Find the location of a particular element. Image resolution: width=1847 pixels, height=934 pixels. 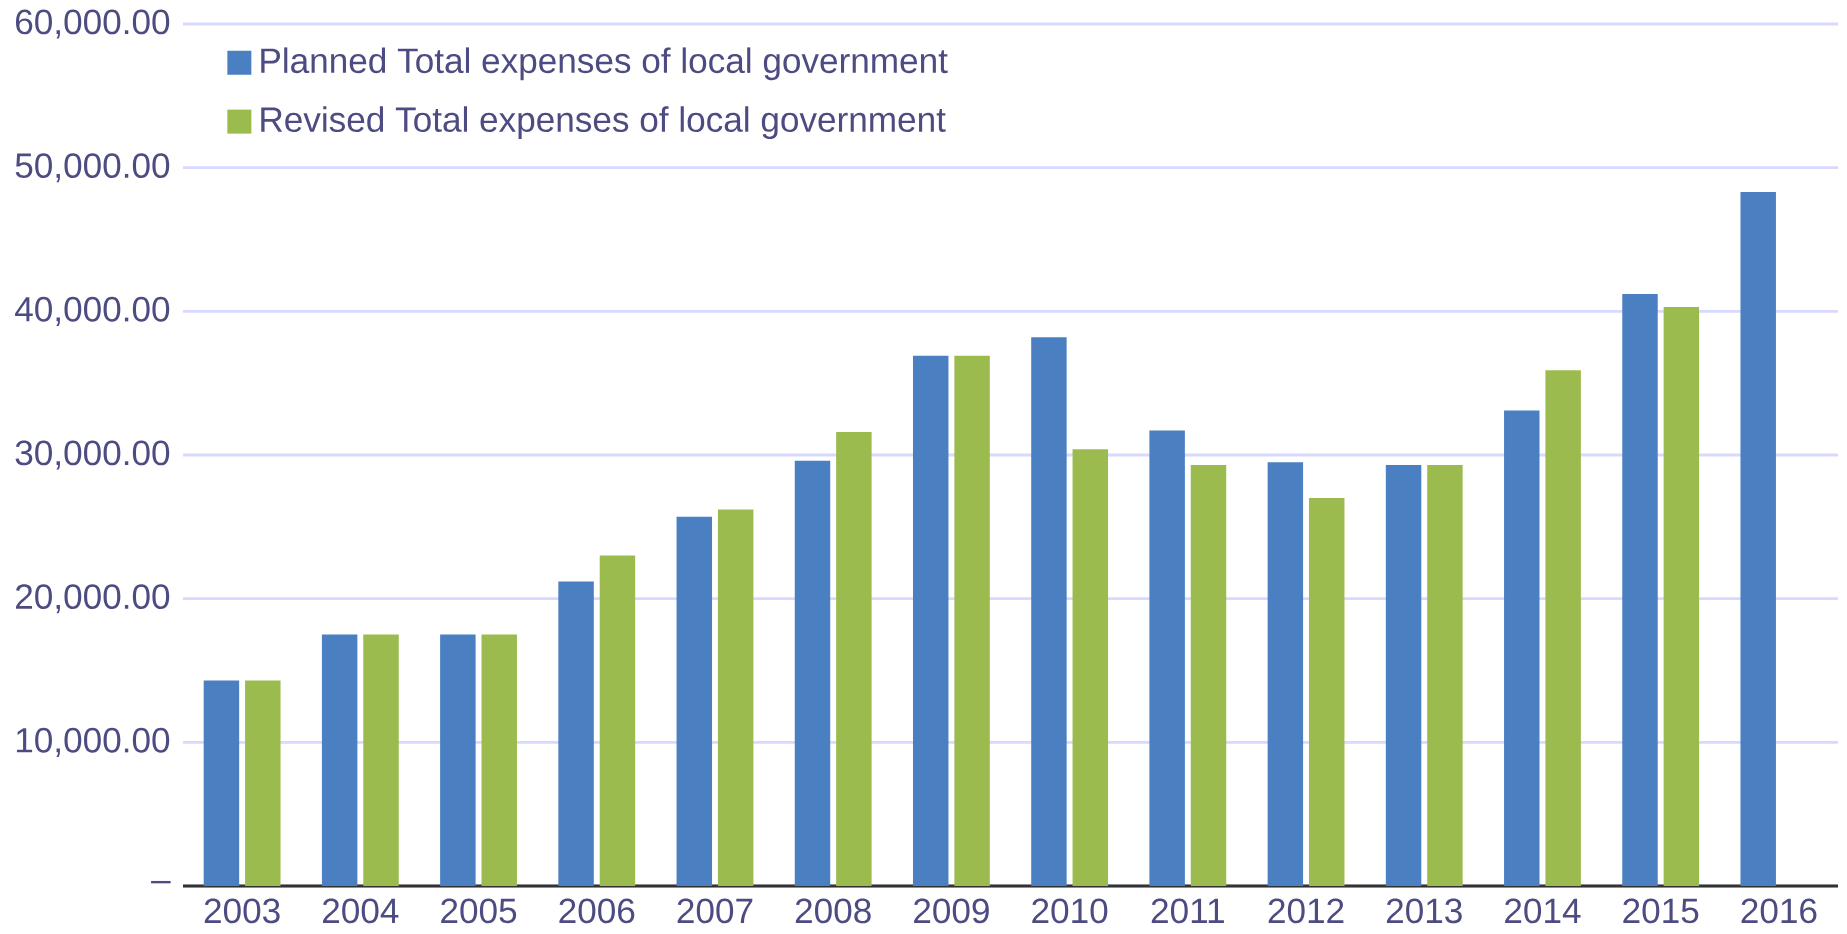

y-tick-label: – is located at coordinates (161, 882).